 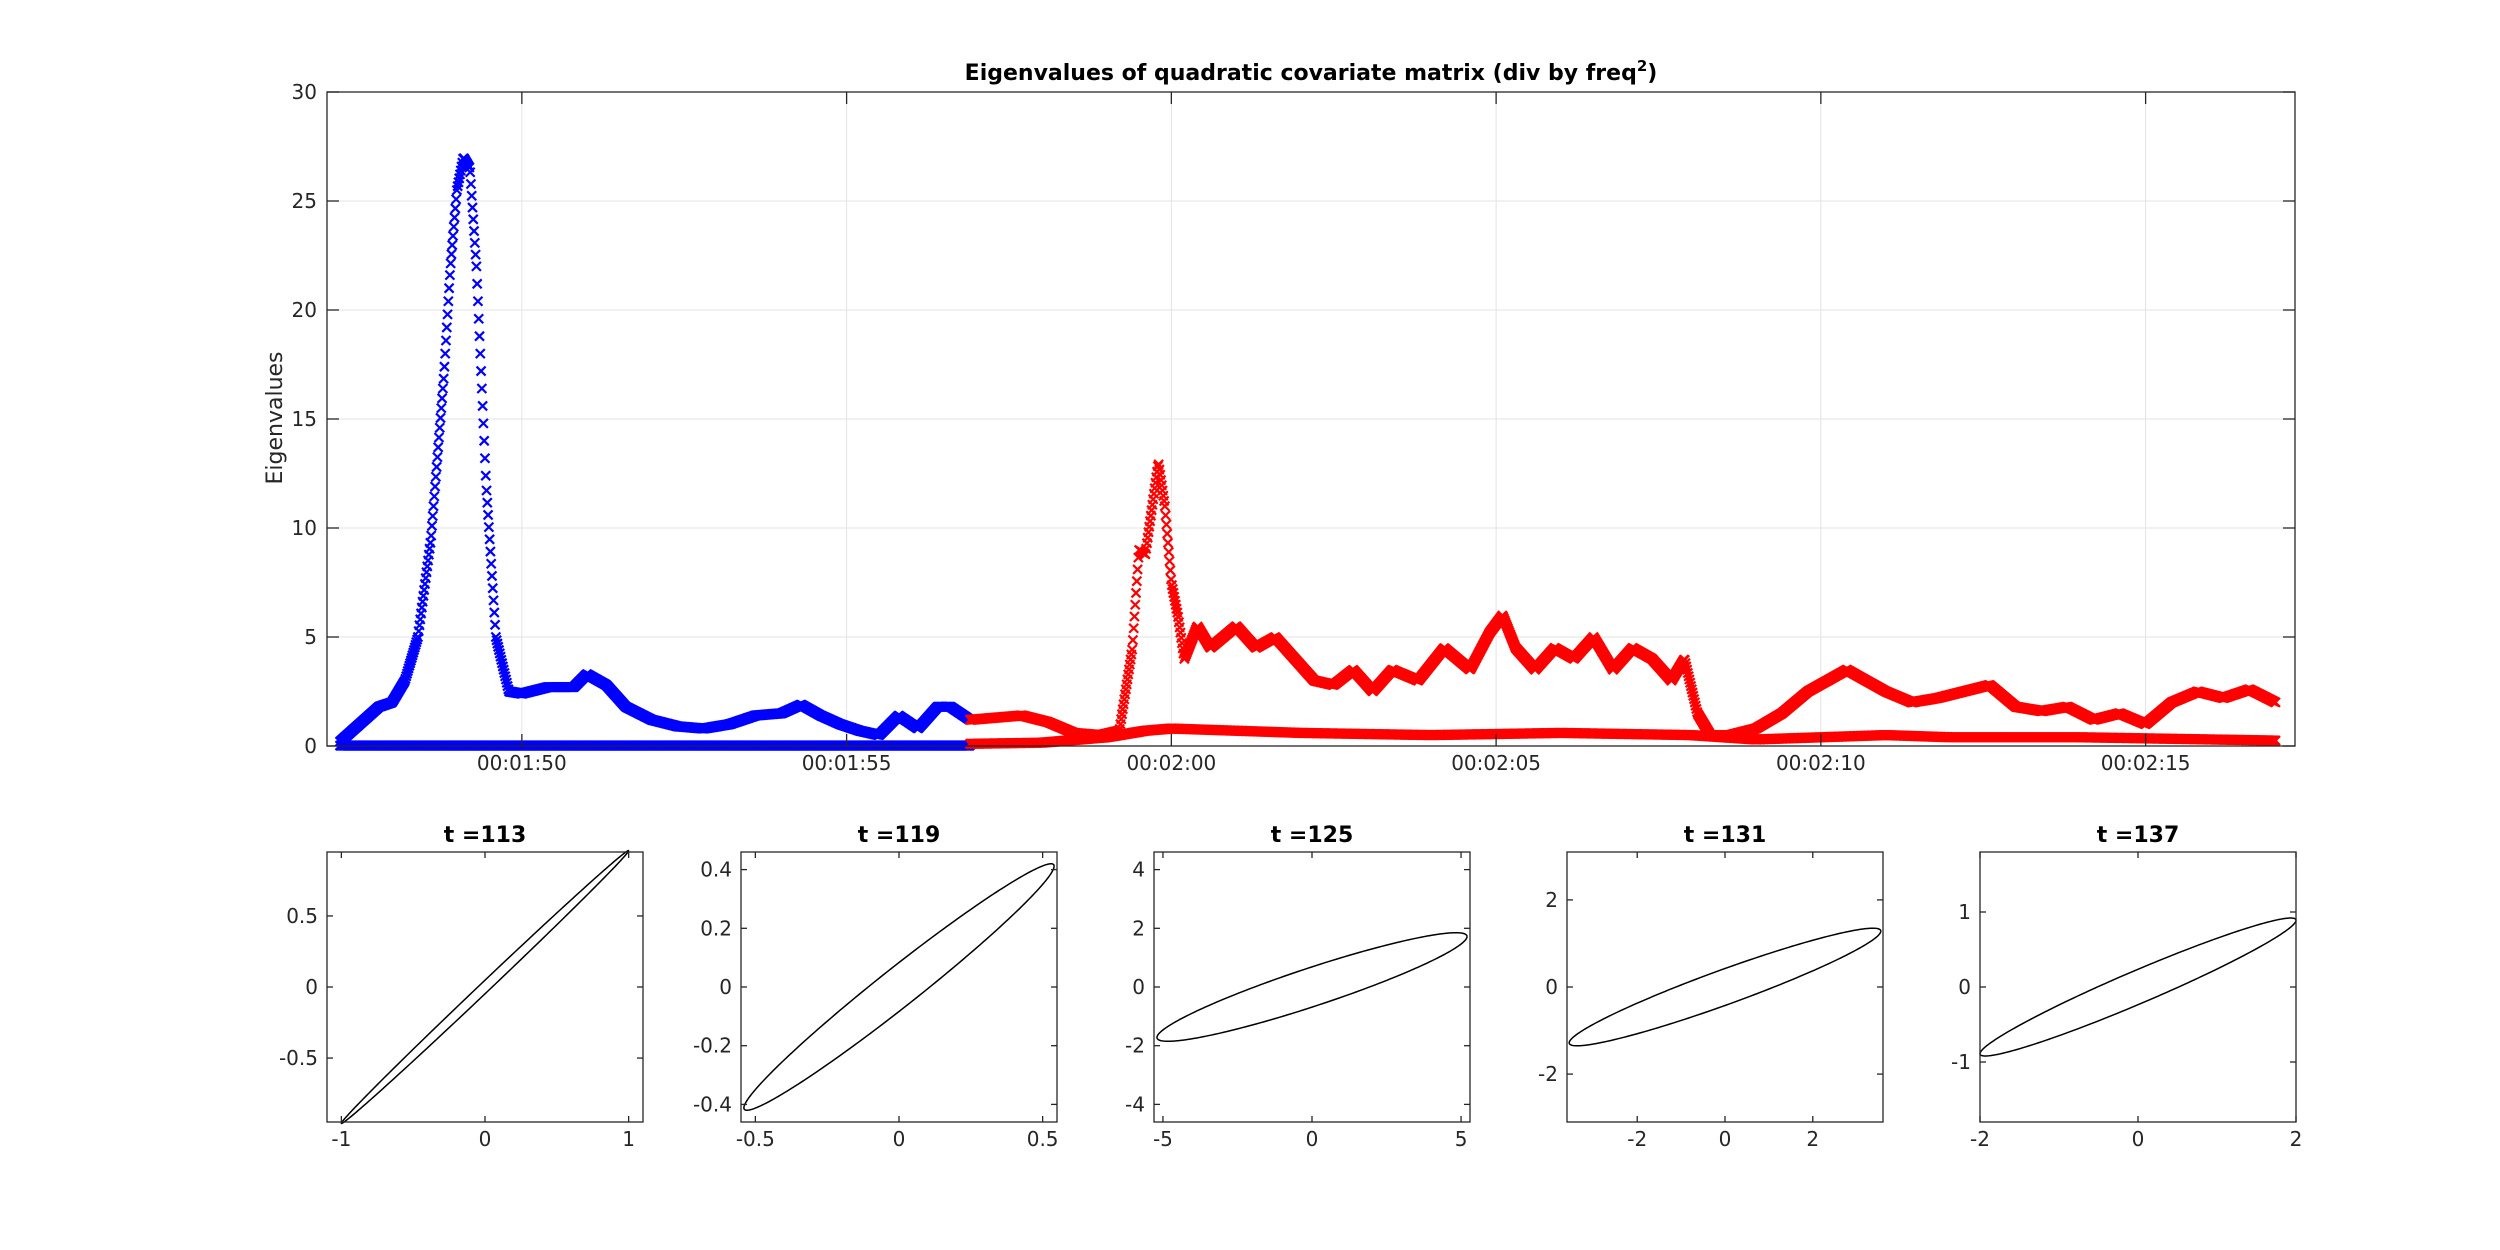 What do you see at coordinates (304, 528) in the screenshot?
I see `y-tick-label: 10` at bounding box center [304, 528].